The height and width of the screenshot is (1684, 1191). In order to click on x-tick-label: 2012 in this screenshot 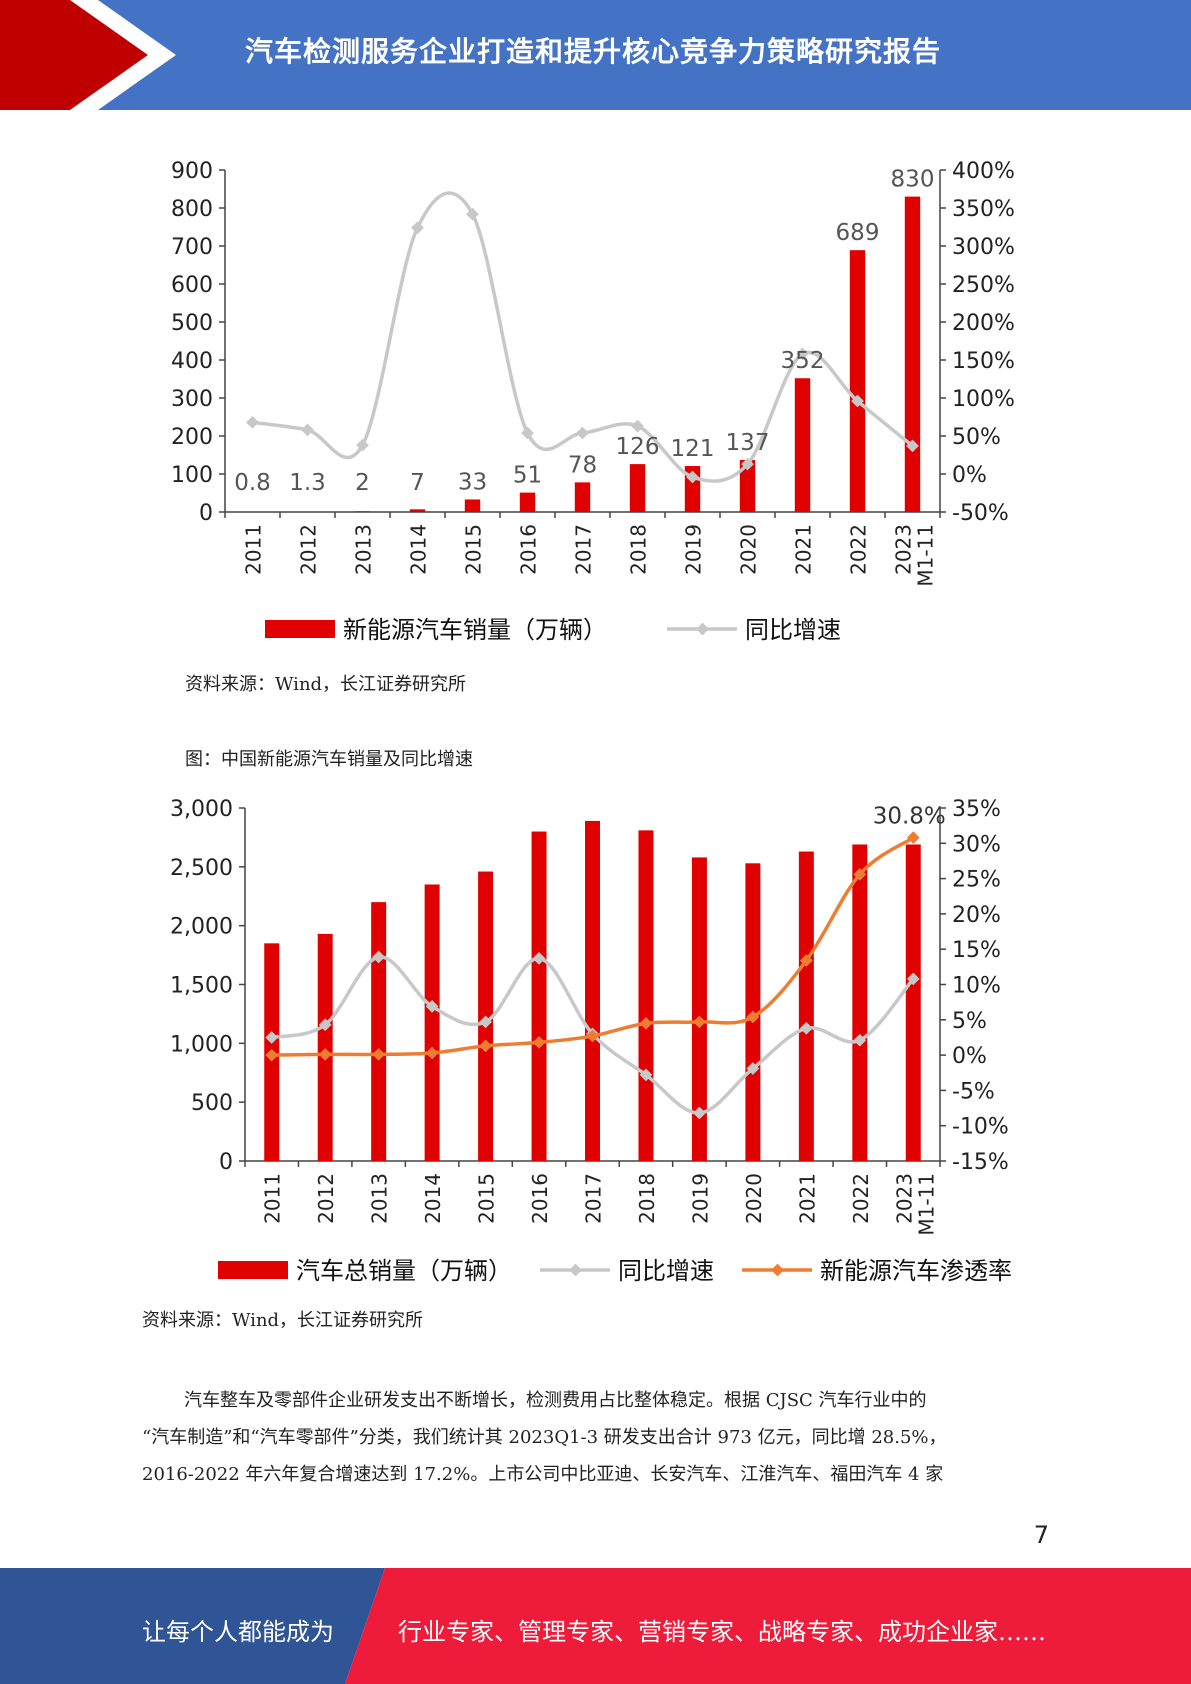, I will do `click(309, 549)`.